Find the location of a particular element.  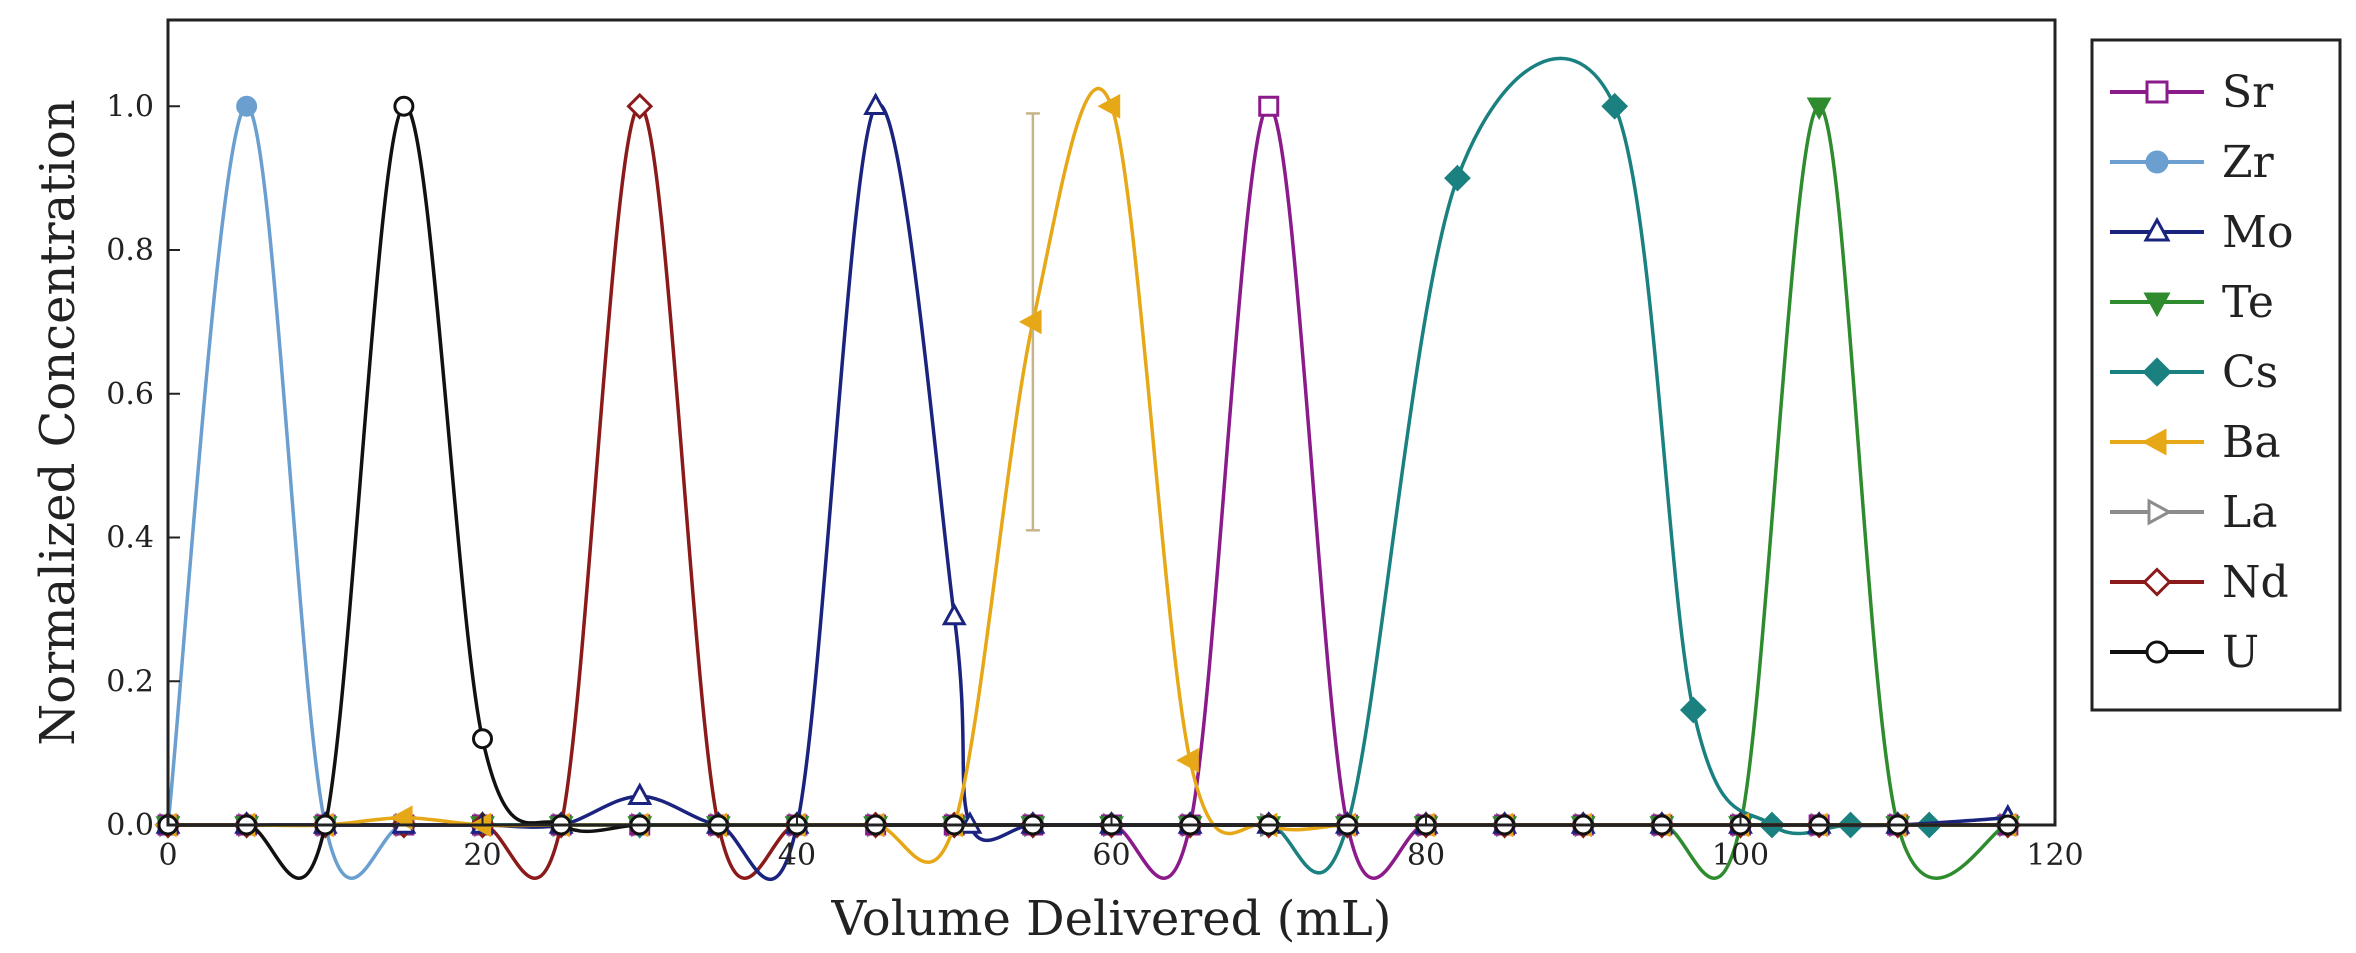

legend-label: Sr is located at coordinates (2248, 92).